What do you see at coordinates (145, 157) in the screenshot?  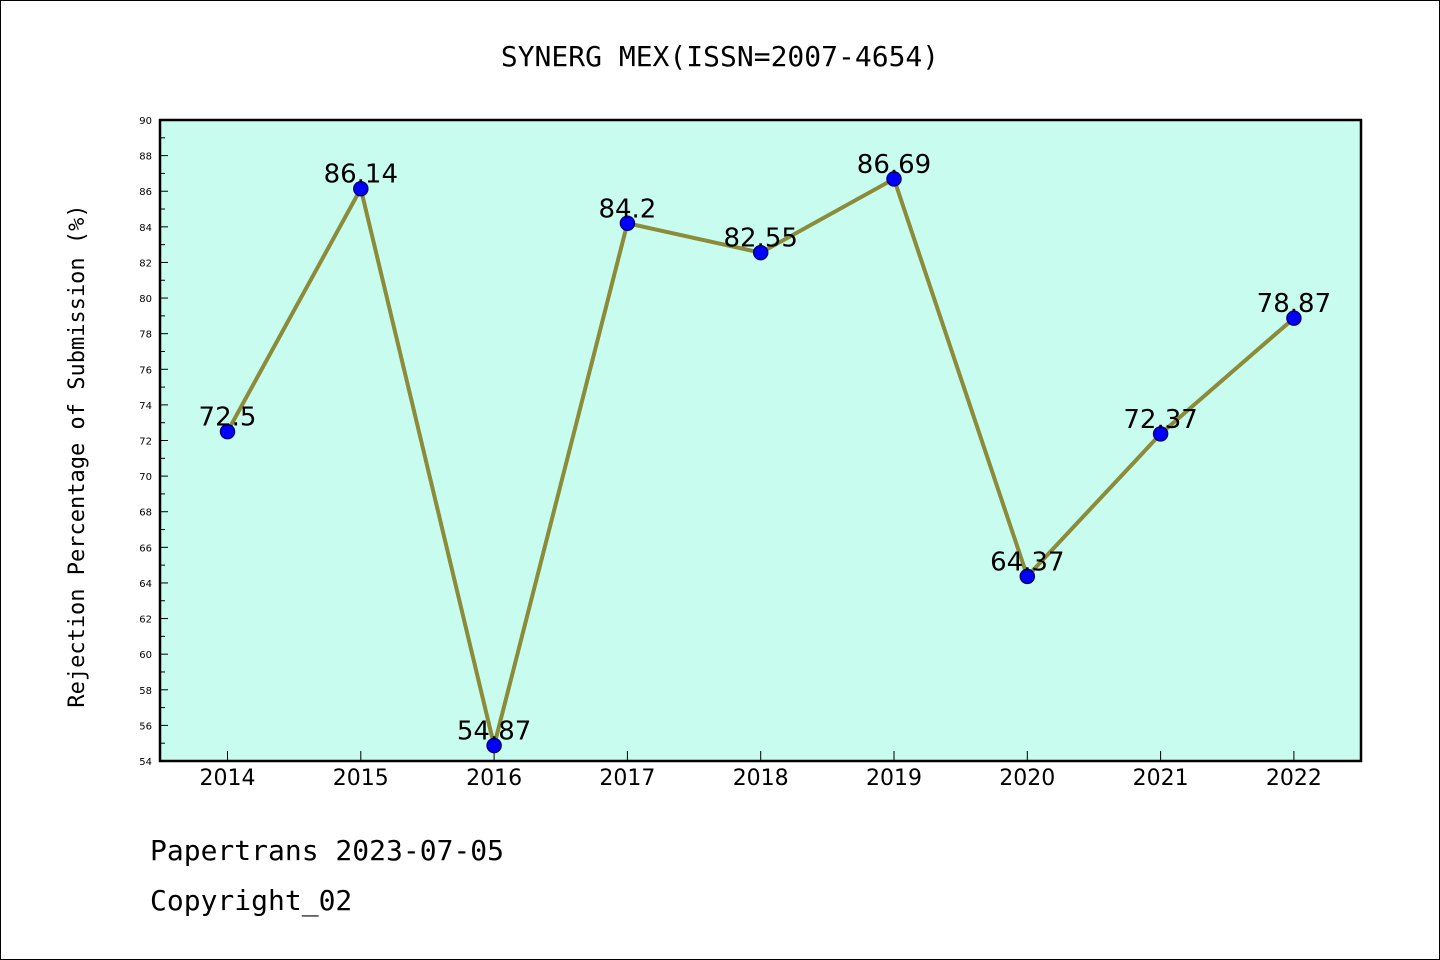 I see `y-tick-label: 88` at bounding box center [145, 157].